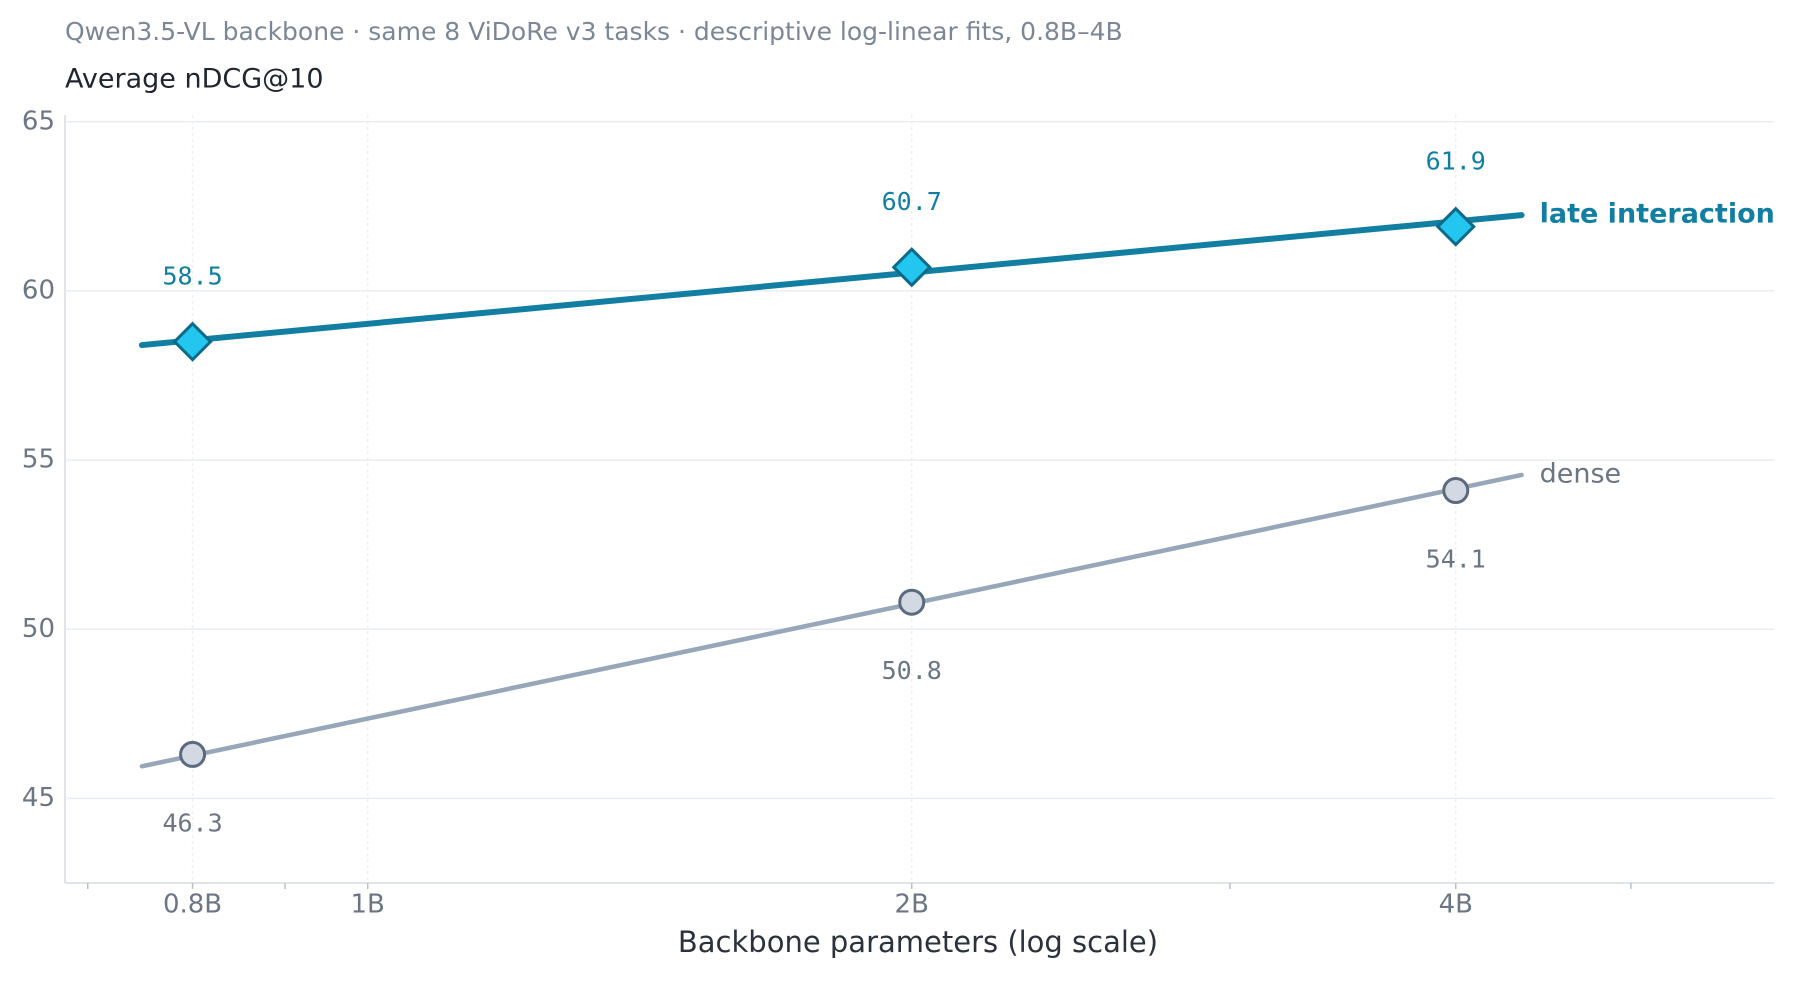 The image size is (1800, 983). I want to click on x-tick-label: 4B, so click(1456, 905).